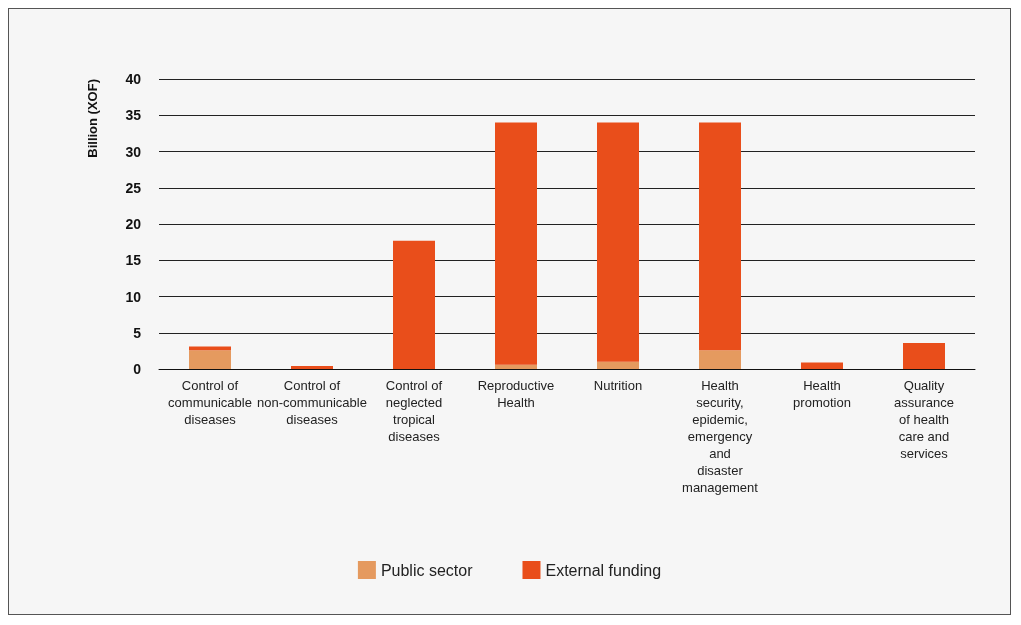  I want to click on y-tick-label: 25, so click(133, 187).